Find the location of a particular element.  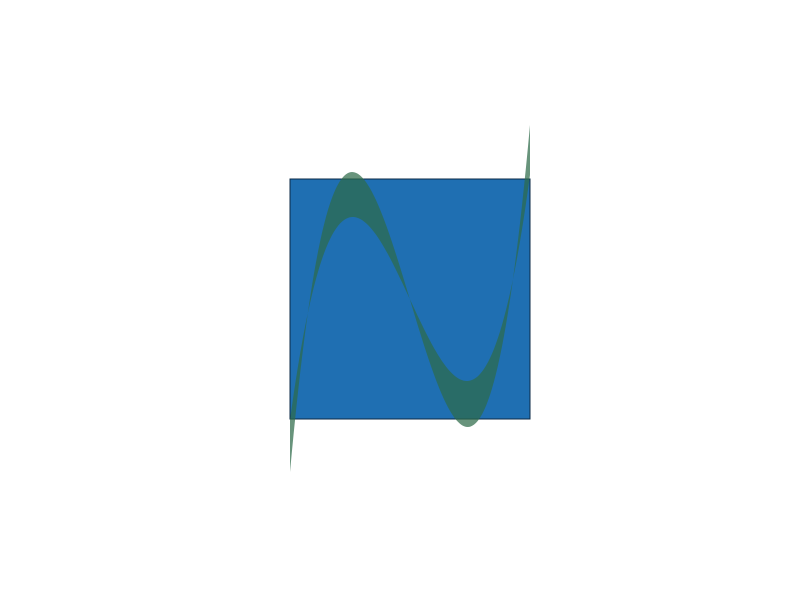

blue-square is located at coordinates (410, 299).